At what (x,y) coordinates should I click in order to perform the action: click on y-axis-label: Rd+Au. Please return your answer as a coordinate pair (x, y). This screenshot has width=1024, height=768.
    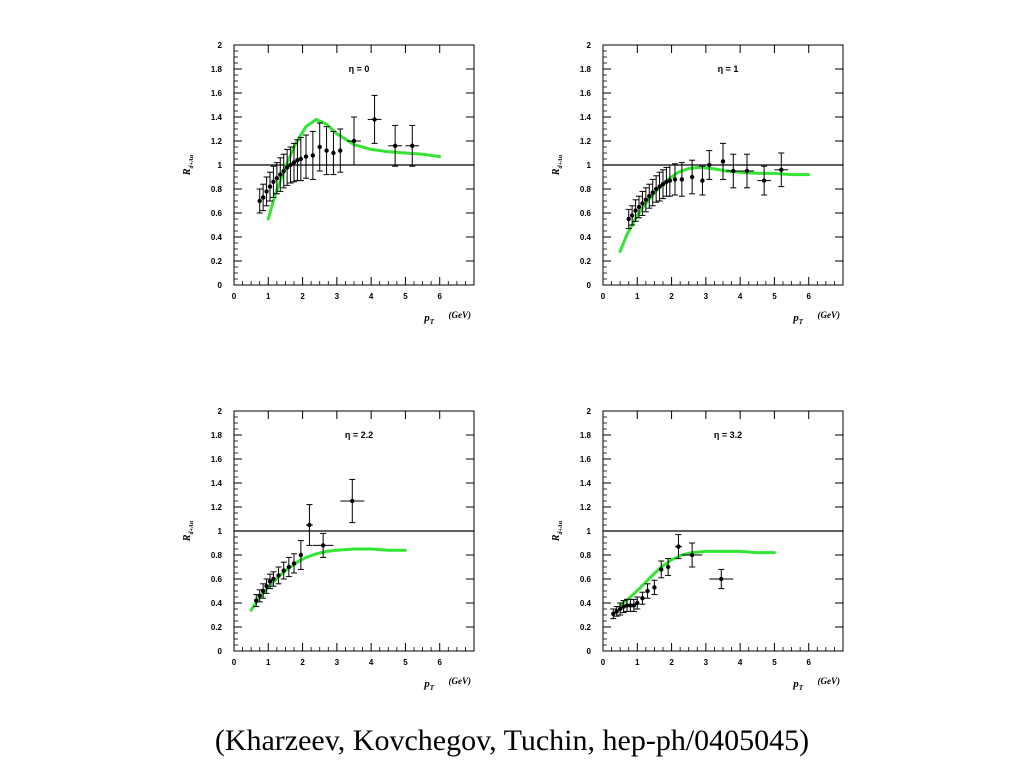
    Looking at the image, I should click on (557, 165).